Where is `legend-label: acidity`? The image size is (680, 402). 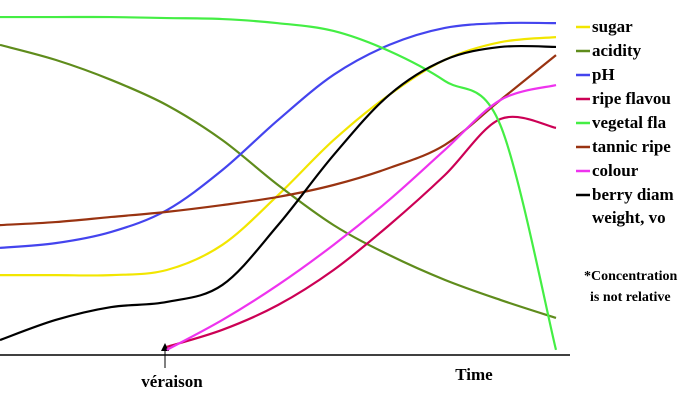 legend-label: acidity is located at coordinates (617, 50).